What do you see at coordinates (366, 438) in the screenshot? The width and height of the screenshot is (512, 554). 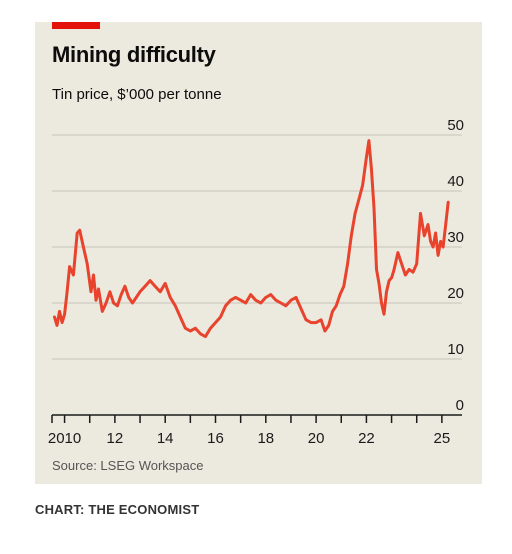 I see `x-tick-label-22: 22` at bounding box center [366, 438].